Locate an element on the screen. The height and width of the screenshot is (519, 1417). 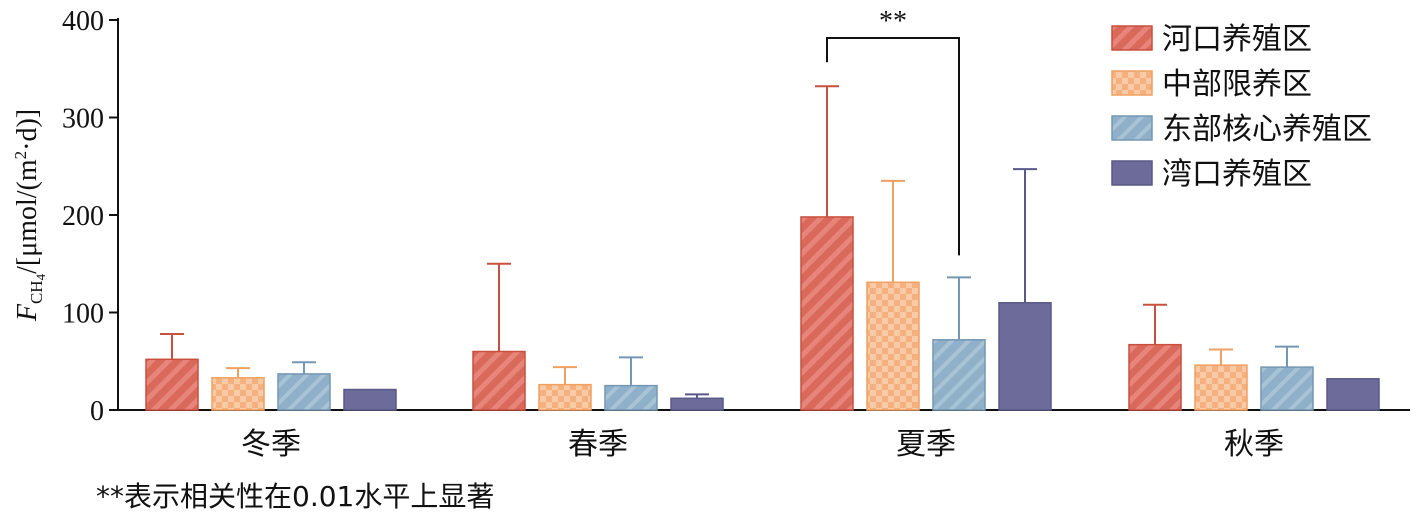
x-tick-label: 春季 is located at coordinates (598, 444).